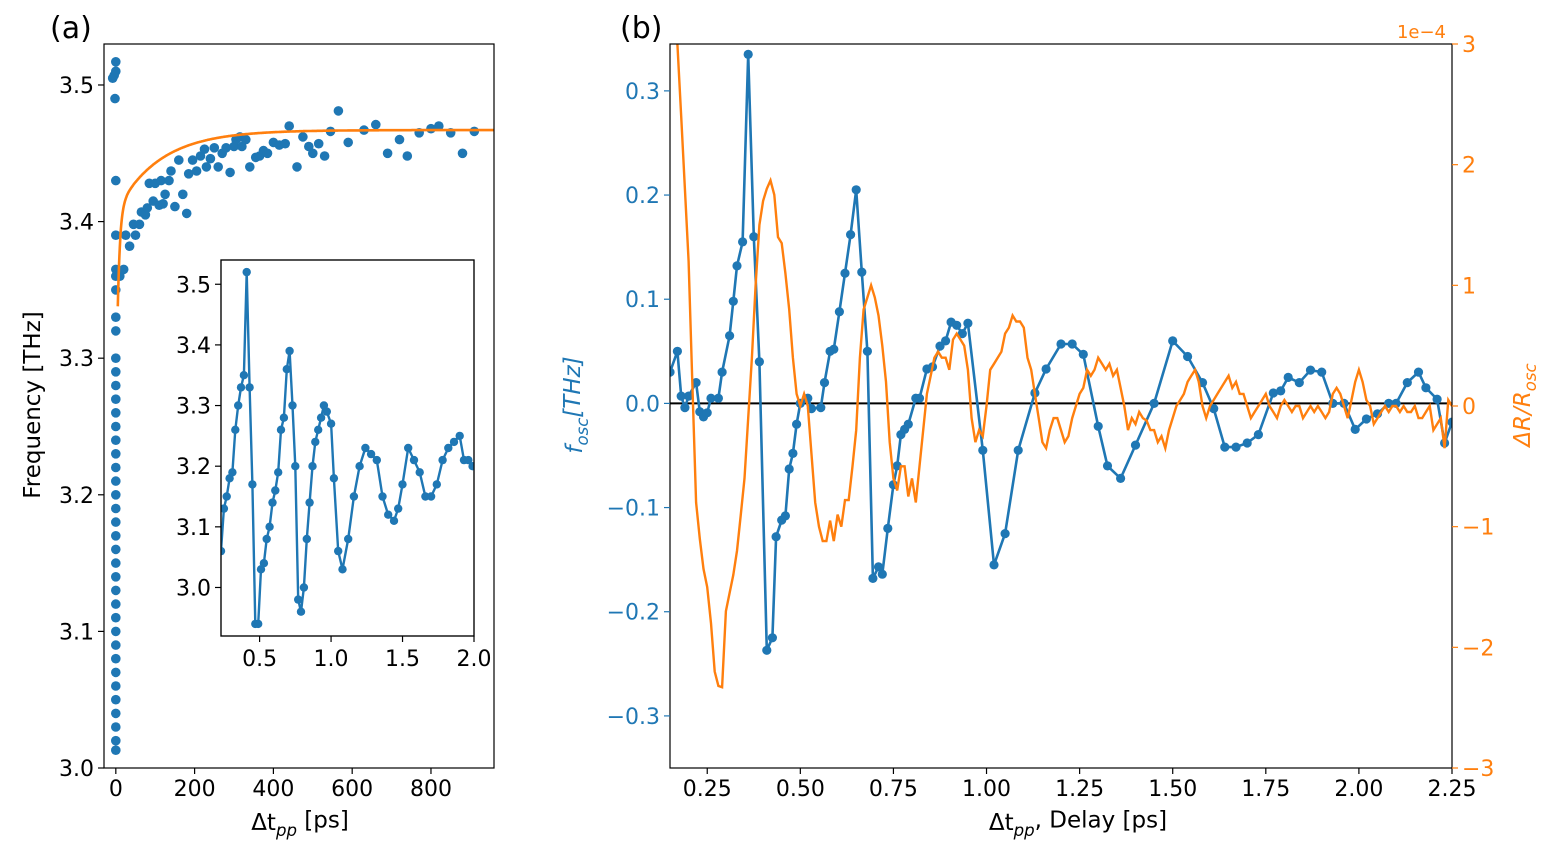 Image resolution: width=1544 pixels, height=845 pixels. Describe the element at coordinates (633, 509) in the screenshot. I see `panel-b-left-ytick-label-2: −0.1` at that location.